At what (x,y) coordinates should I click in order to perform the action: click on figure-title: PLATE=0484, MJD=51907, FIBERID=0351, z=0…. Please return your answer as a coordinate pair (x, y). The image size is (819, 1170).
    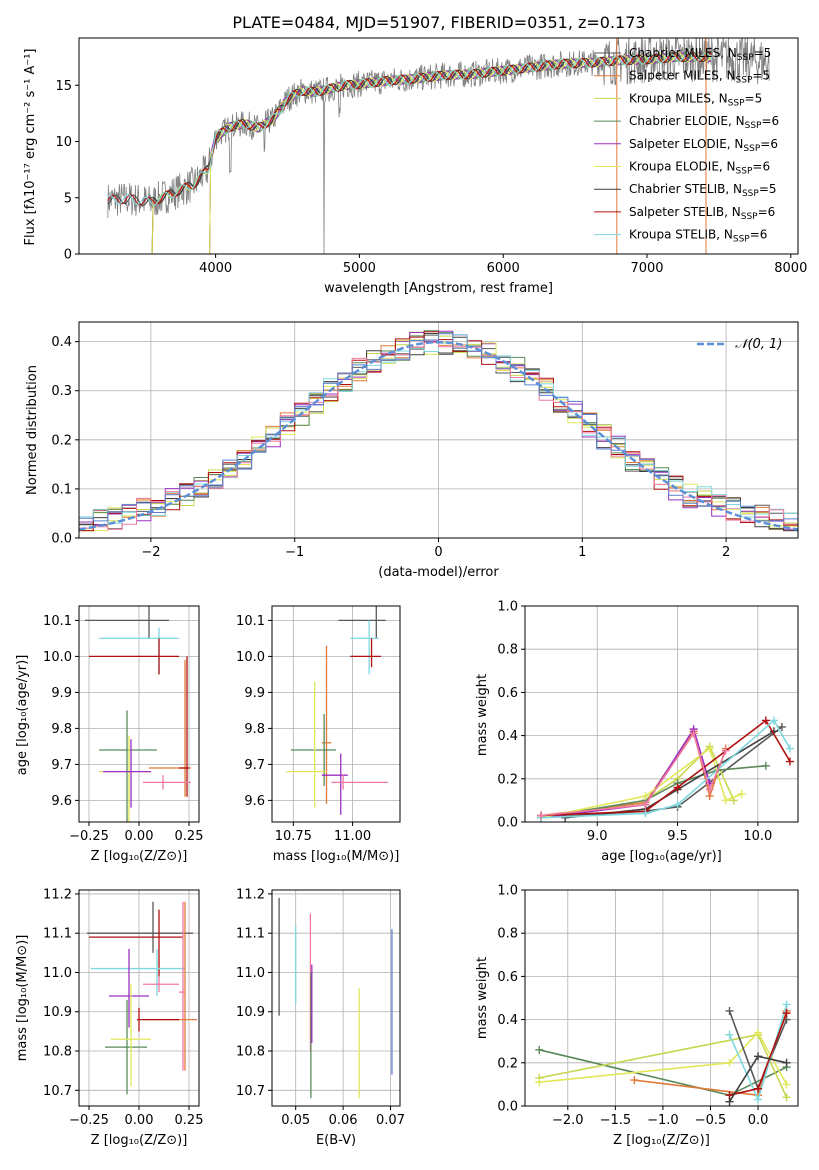
    Looking at the image, I should click on (438, 22).